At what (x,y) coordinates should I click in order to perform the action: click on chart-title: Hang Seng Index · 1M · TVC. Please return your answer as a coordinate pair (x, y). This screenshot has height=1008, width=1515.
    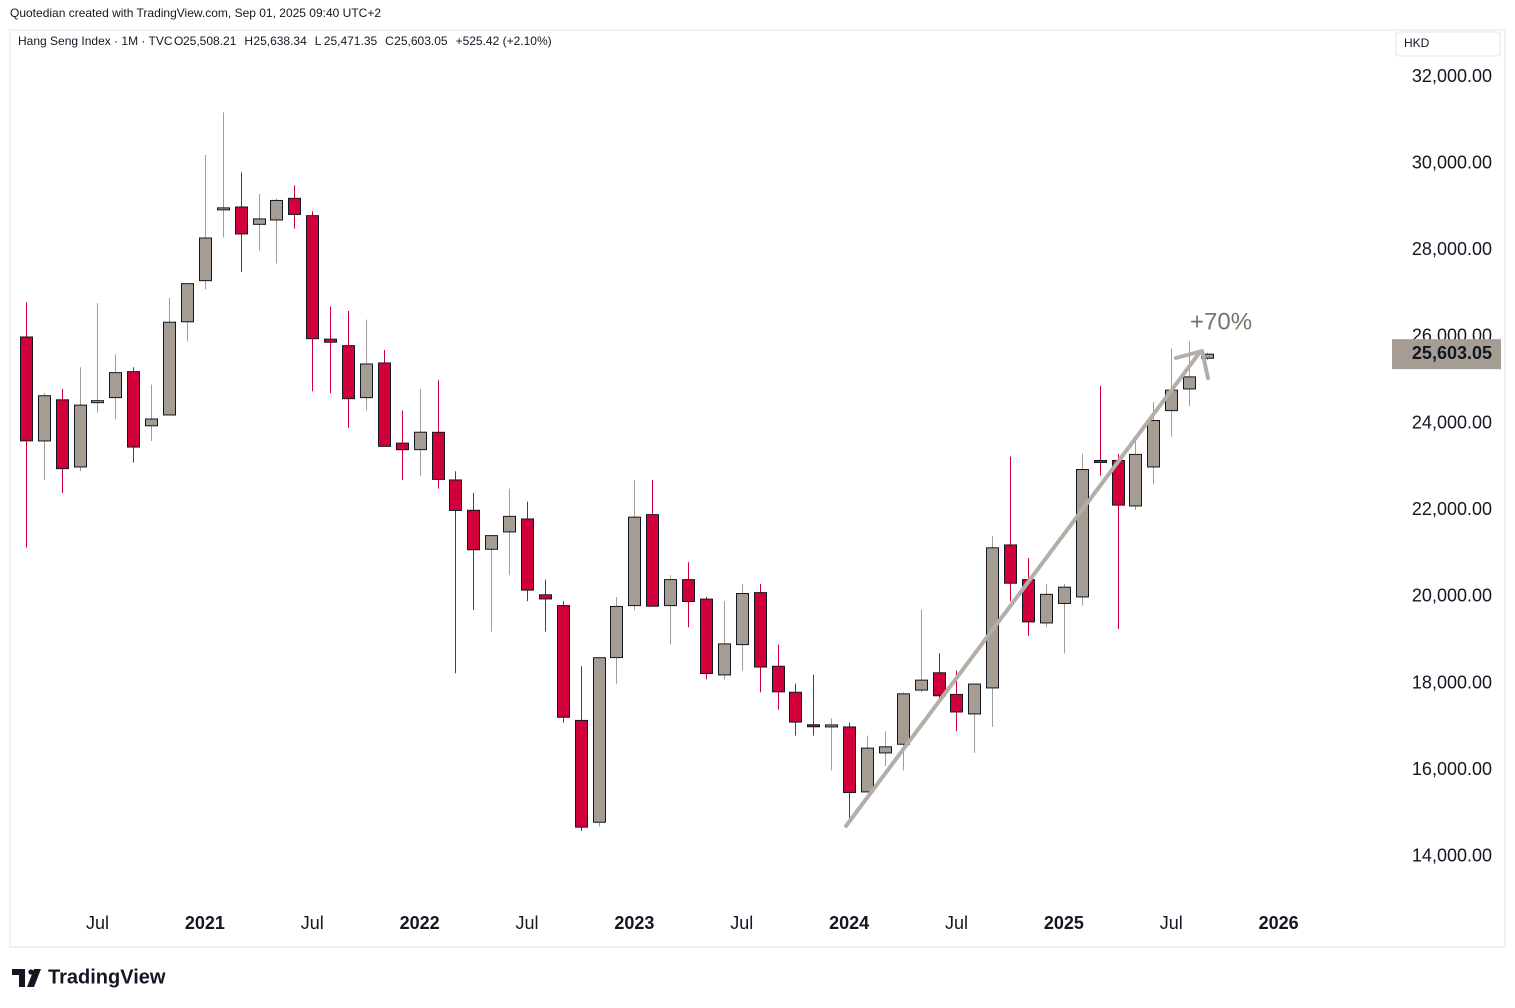
    Looking at the image, I should click on (95, 41).